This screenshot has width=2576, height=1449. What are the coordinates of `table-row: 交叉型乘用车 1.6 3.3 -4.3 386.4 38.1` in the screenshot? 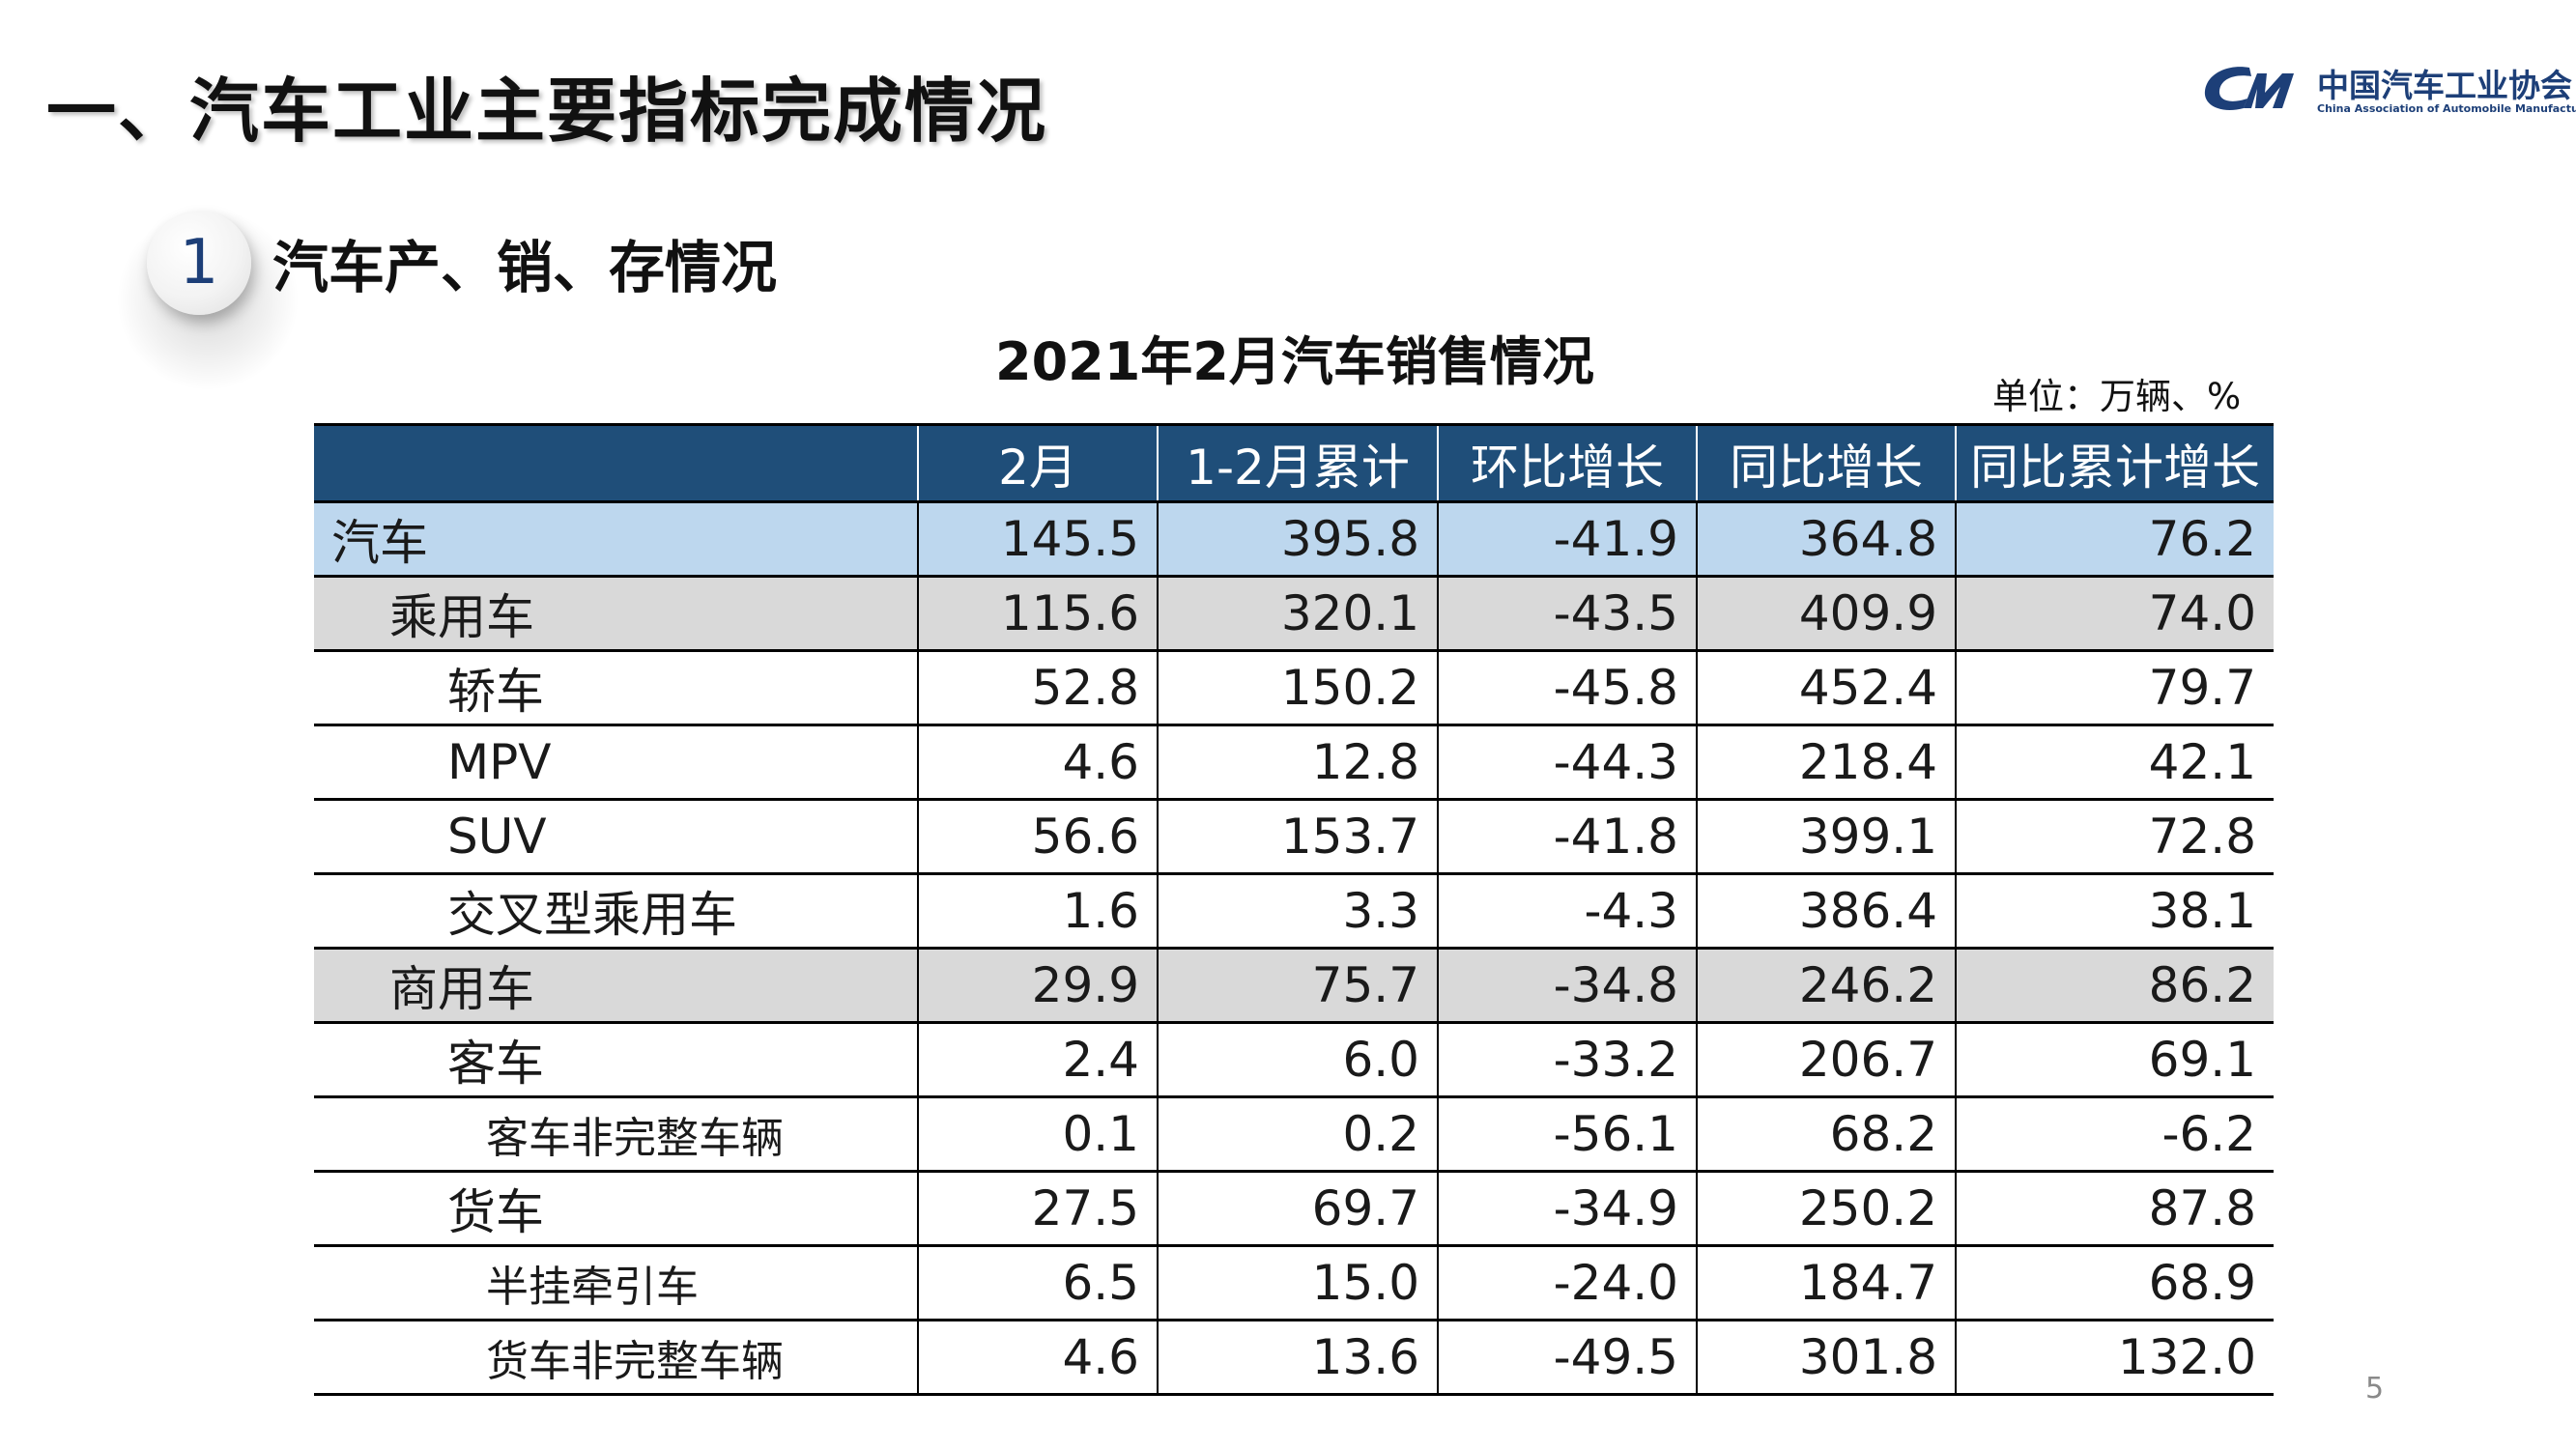 It's located at (1294, 911).